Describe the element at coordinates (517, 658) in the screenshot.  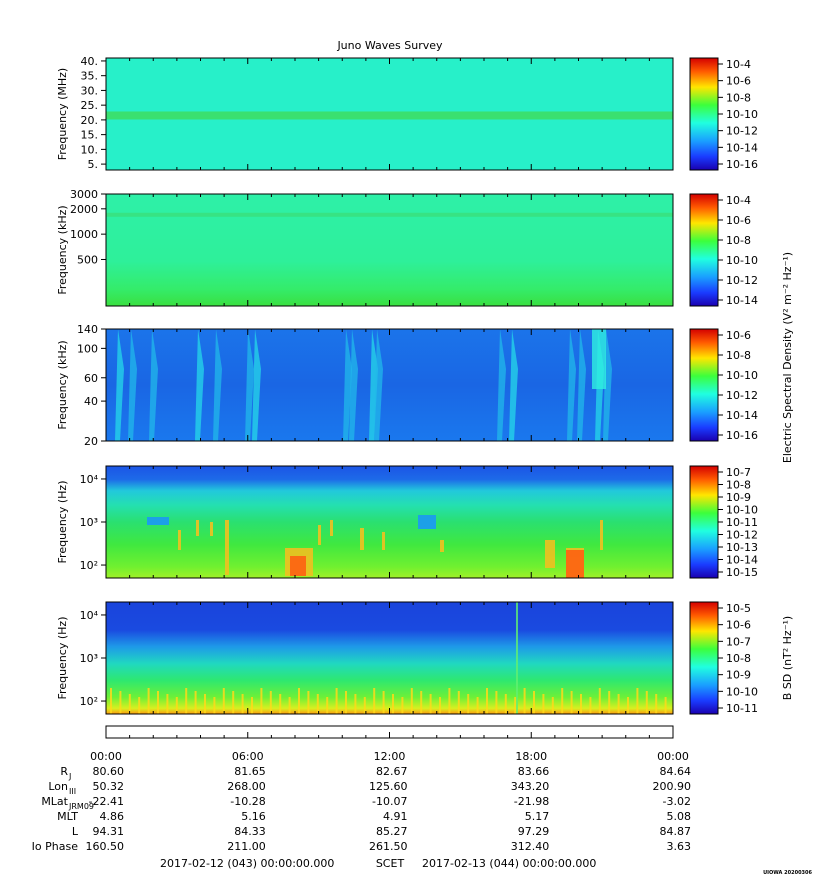
I see `emission-line` at that location.